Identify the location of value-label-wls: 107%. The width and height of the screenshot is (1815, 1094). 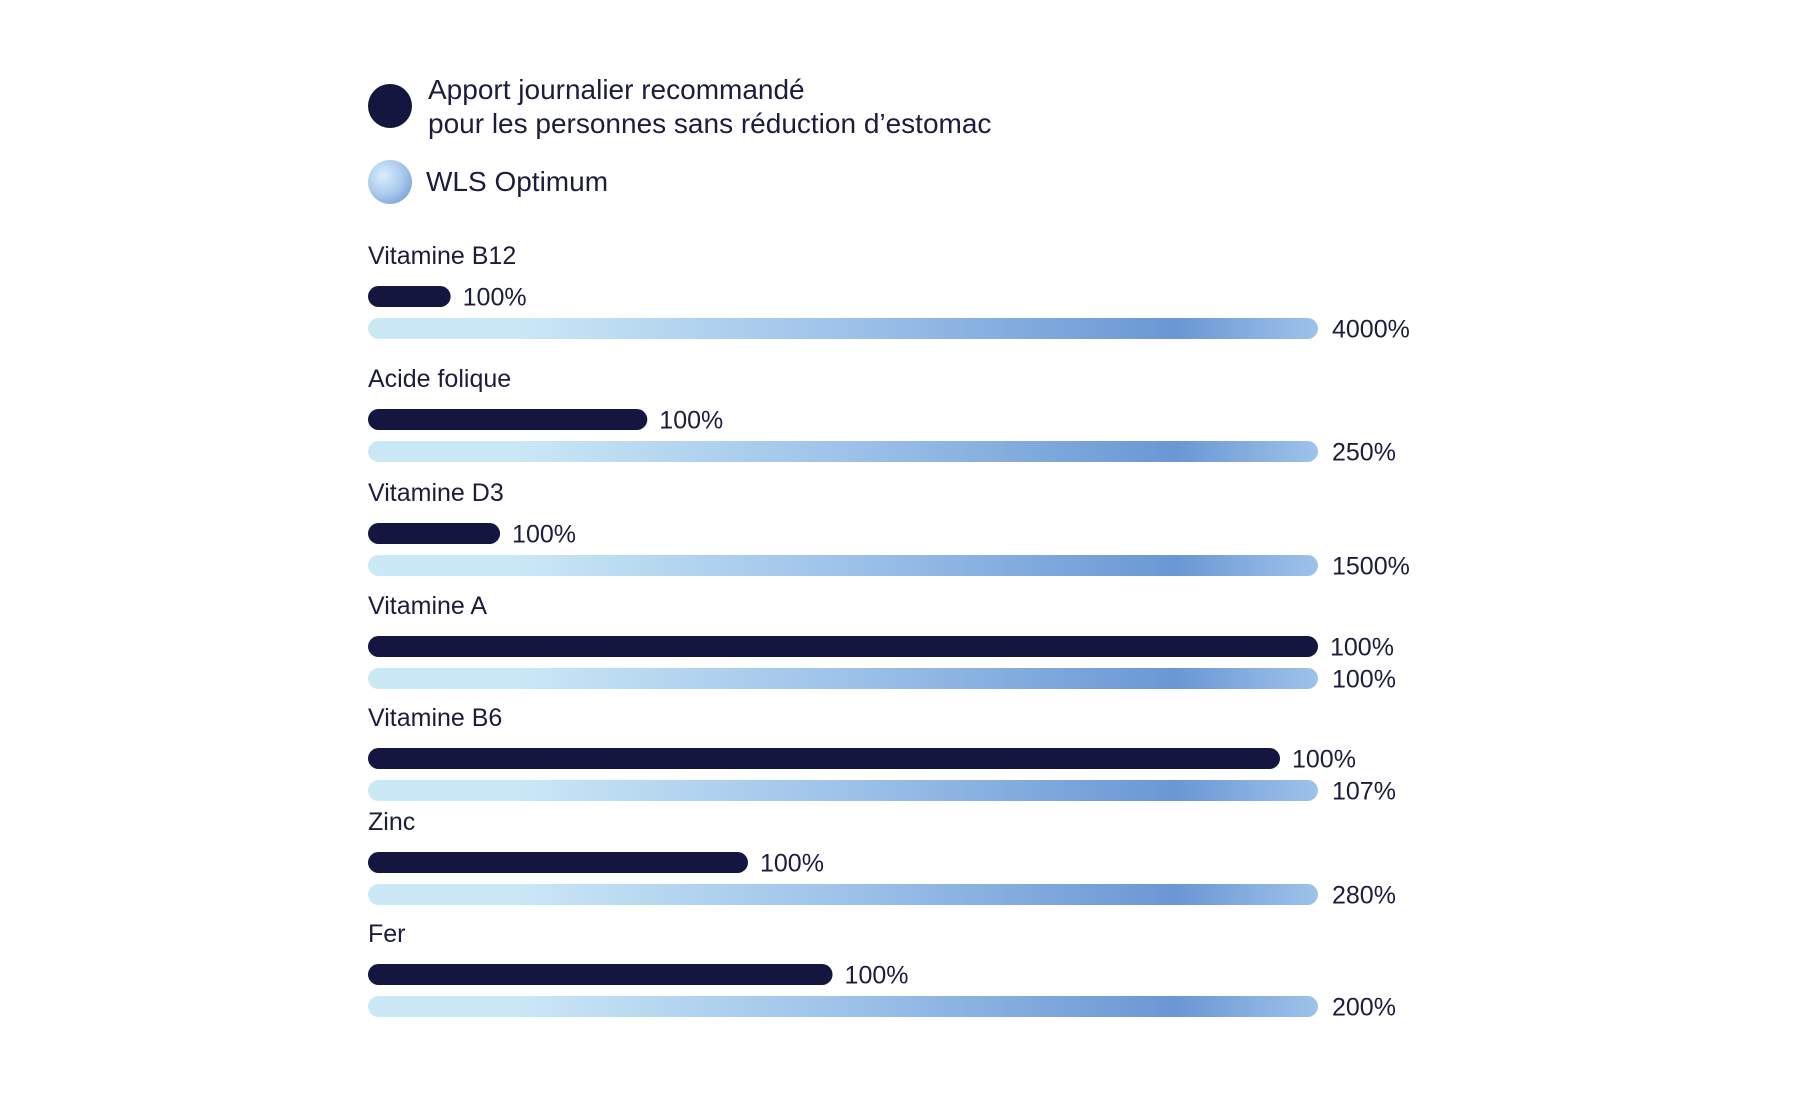
(1364, 792).